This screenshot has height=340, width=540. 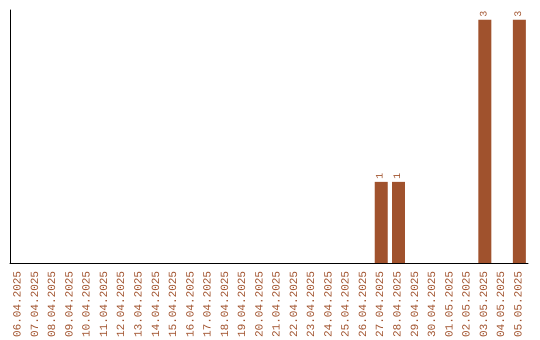 What do you see at coordinates (88, 304) in the screenshot?
I see `x-tick-label: 10.04.2025` at bounding box center [88, 304].